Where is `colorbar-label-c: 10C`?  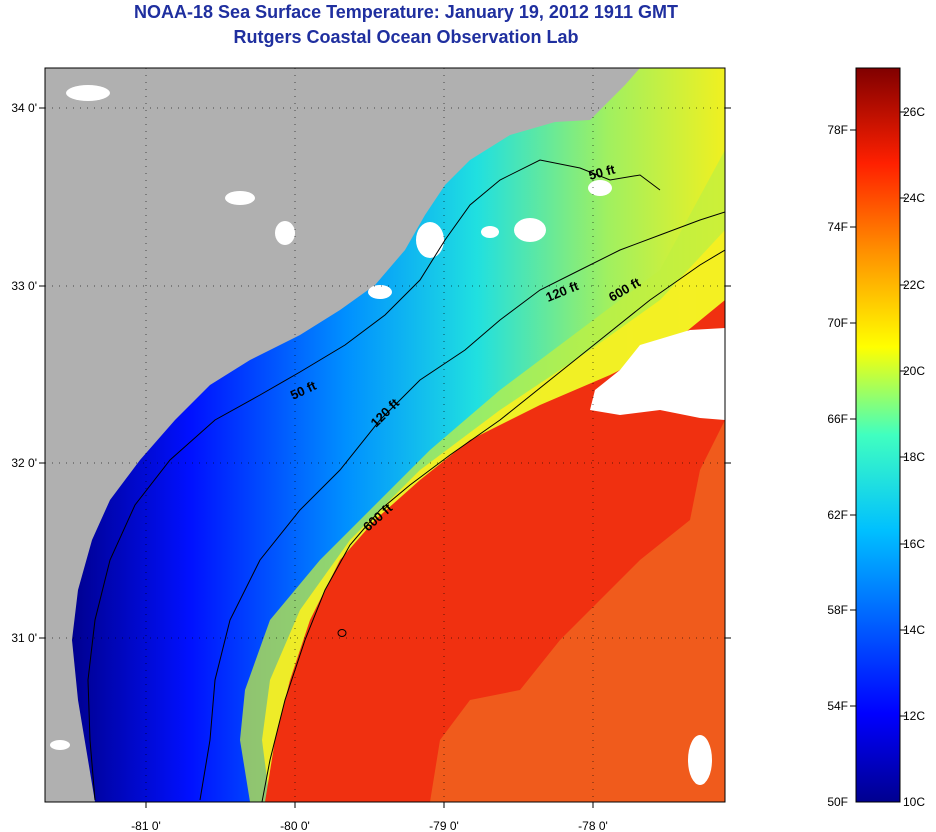
colorbar-label-c: 10C is located at coordinates (914, 802).